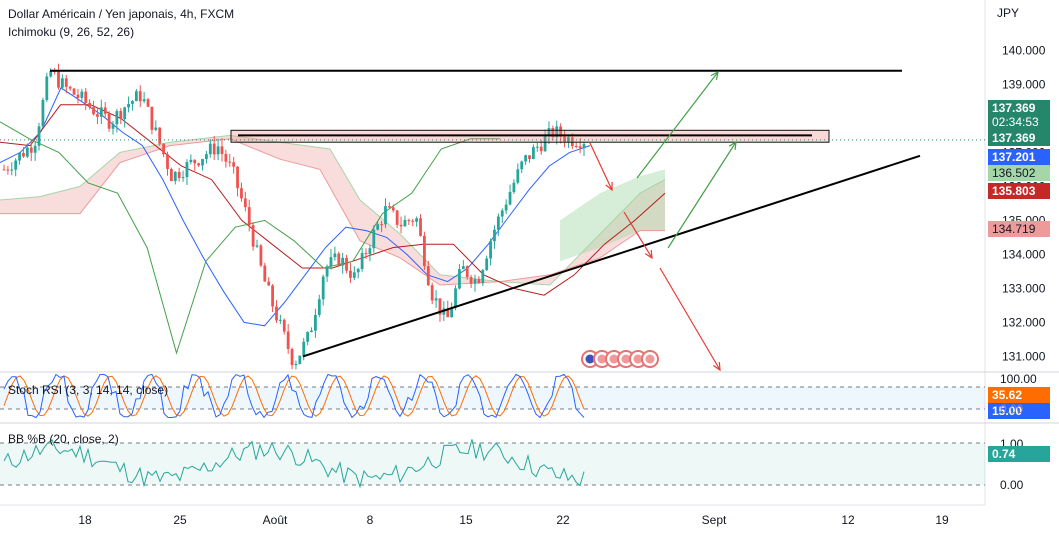 The width and height of the screenshot is (1059, 533). What do you see at coordinates (71, 32) in the screenshot?
I see `indicator-title: Ichimoku (9, 26, 52, 26)` at bounding box center [71, 32].